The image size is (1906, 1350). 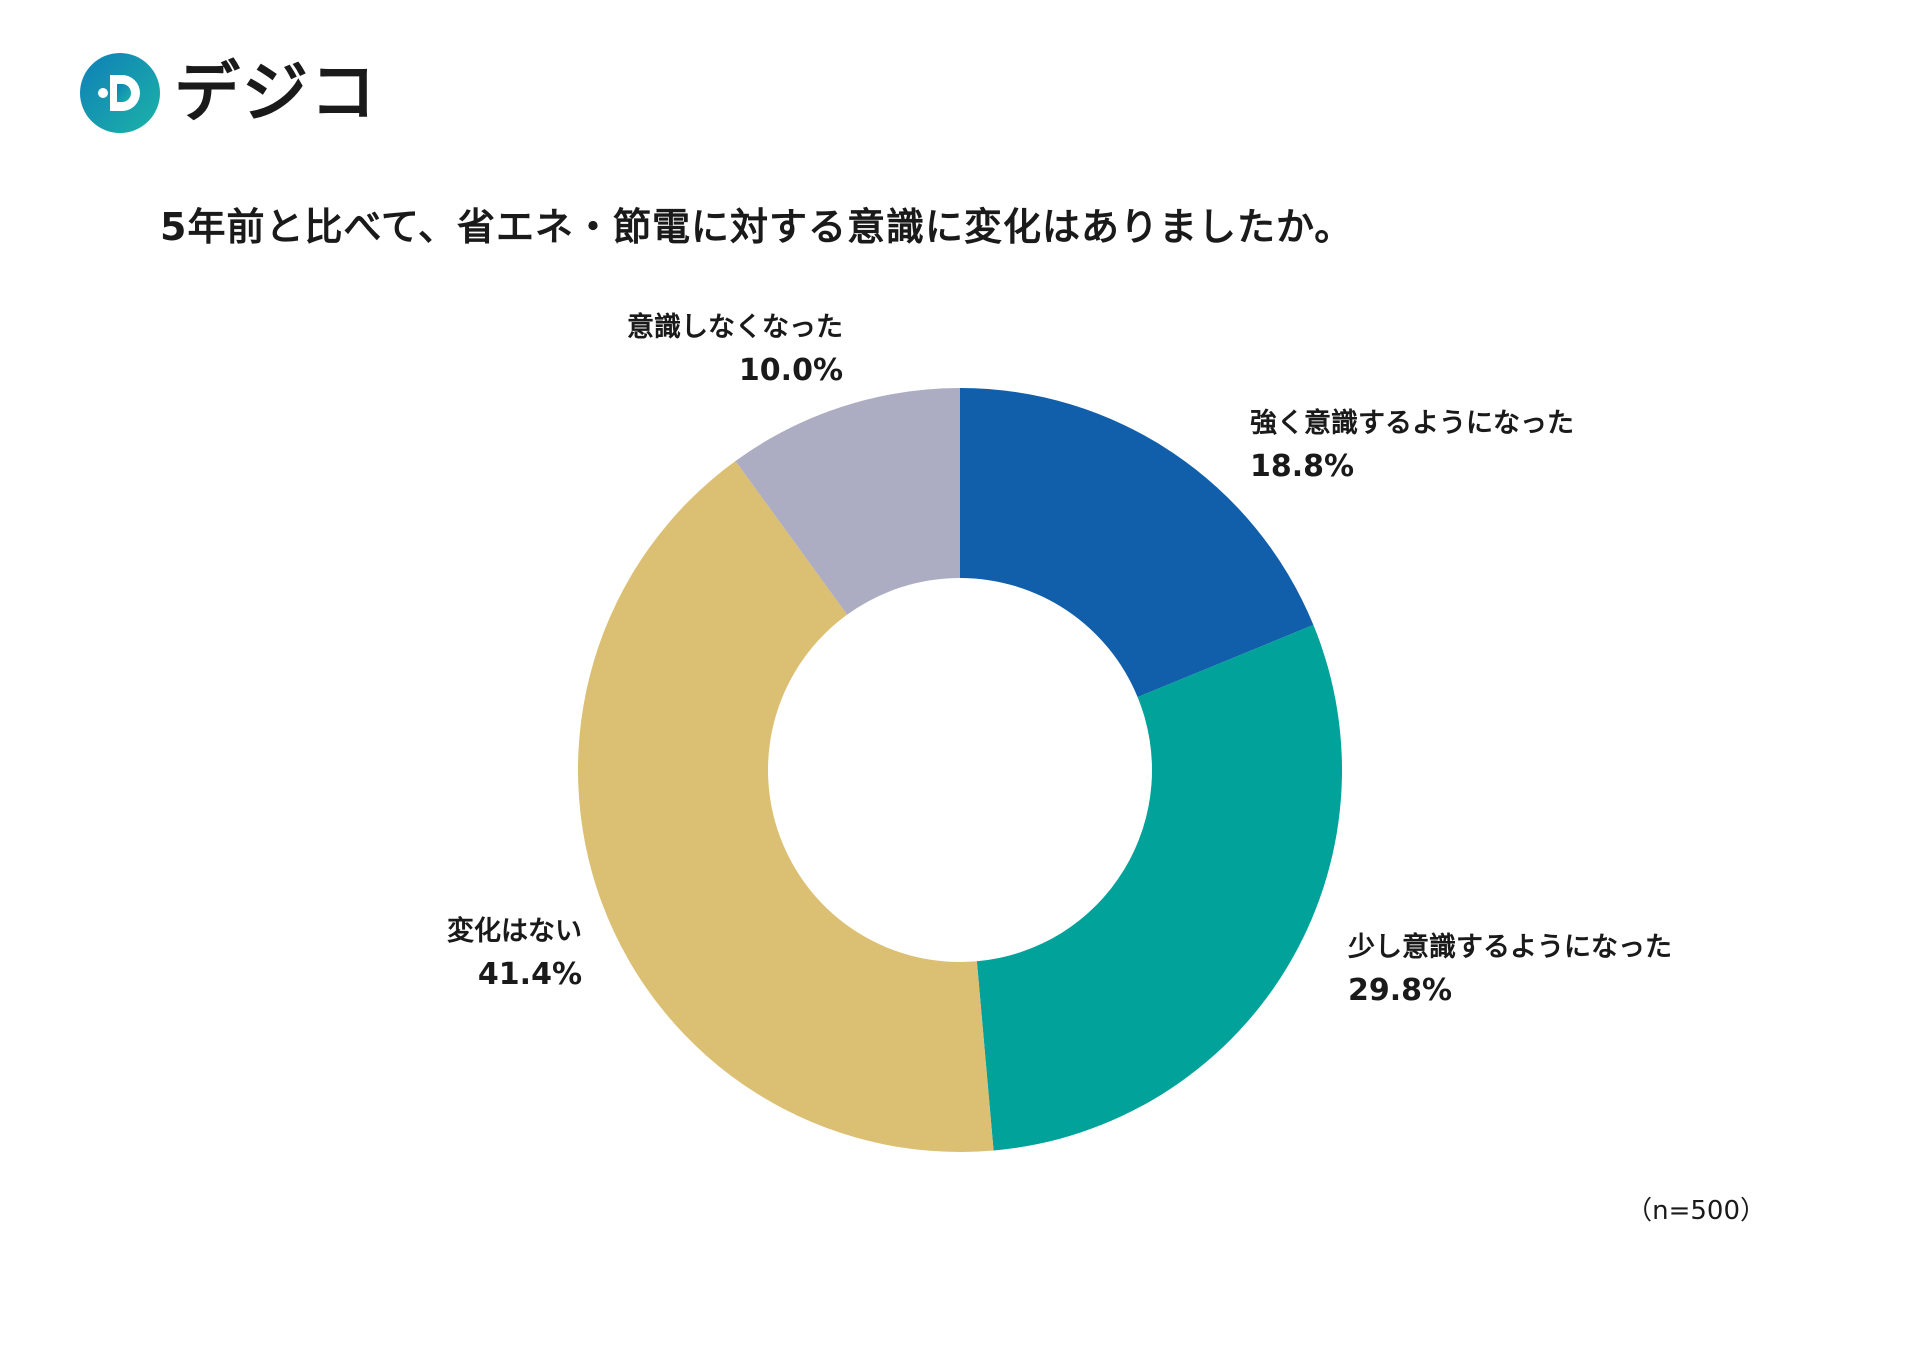 I want to click on slice-label-name-4: 意識しなくなった, so click(x=735, y=327).